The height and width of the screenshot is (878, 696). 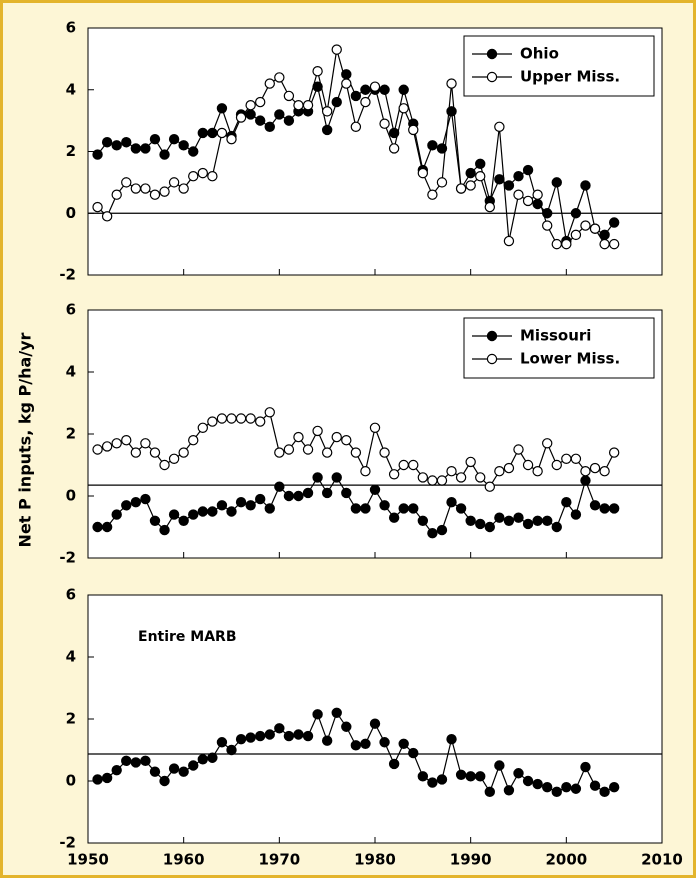 What do you see at coordinates (559, 348) in the screenshot?
I see `legend-box` at bounding box center [559, 348].